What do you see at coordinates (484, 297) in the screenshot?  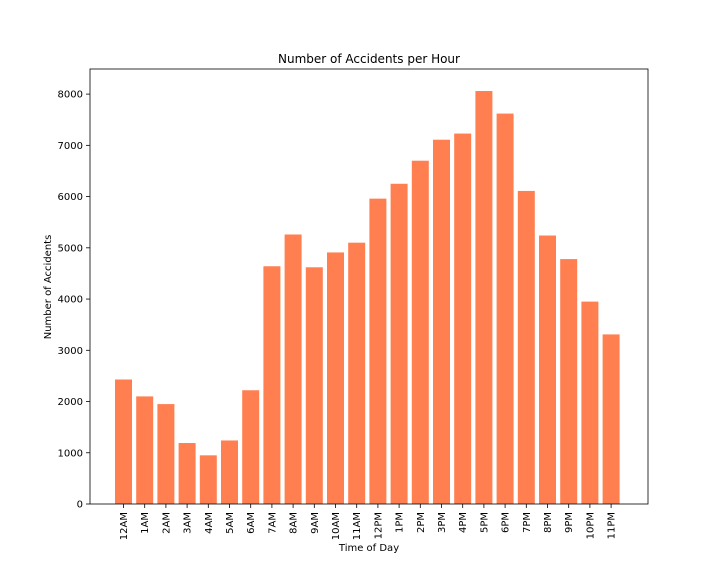 I see `bar-5pm` at bounding box center [484, 297].